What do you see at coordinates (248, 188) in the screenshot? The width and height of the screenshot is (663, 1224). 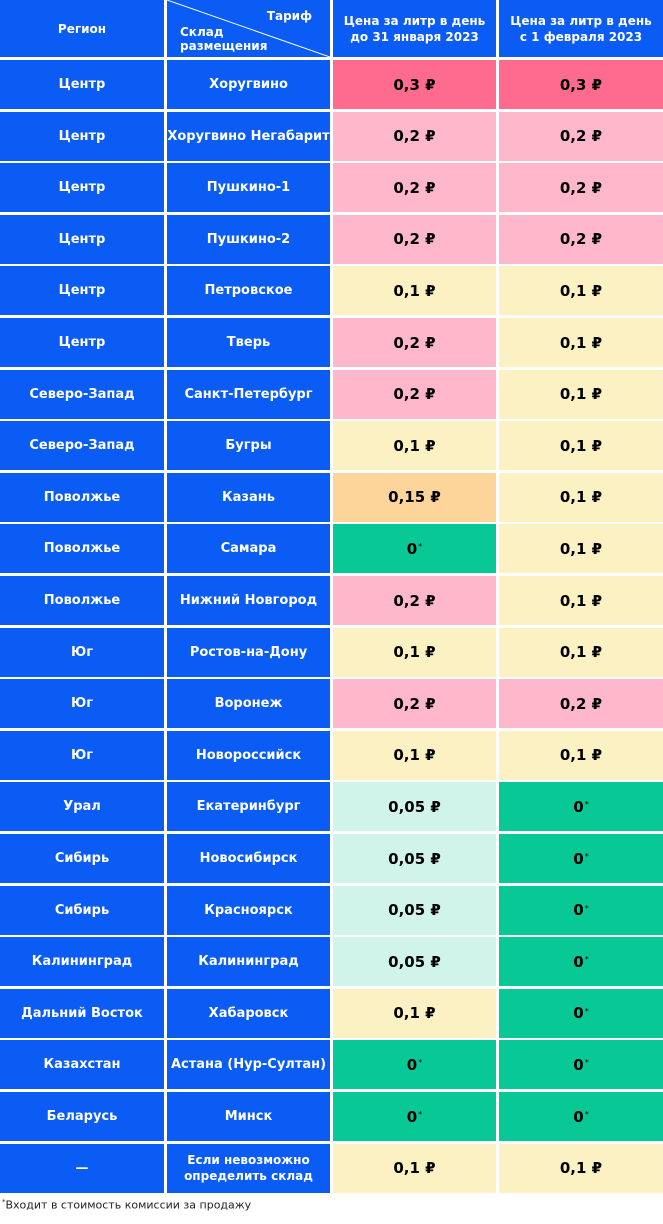 I see `cell-warehouse: Пушкино-1` at bounding box center [248, 188].